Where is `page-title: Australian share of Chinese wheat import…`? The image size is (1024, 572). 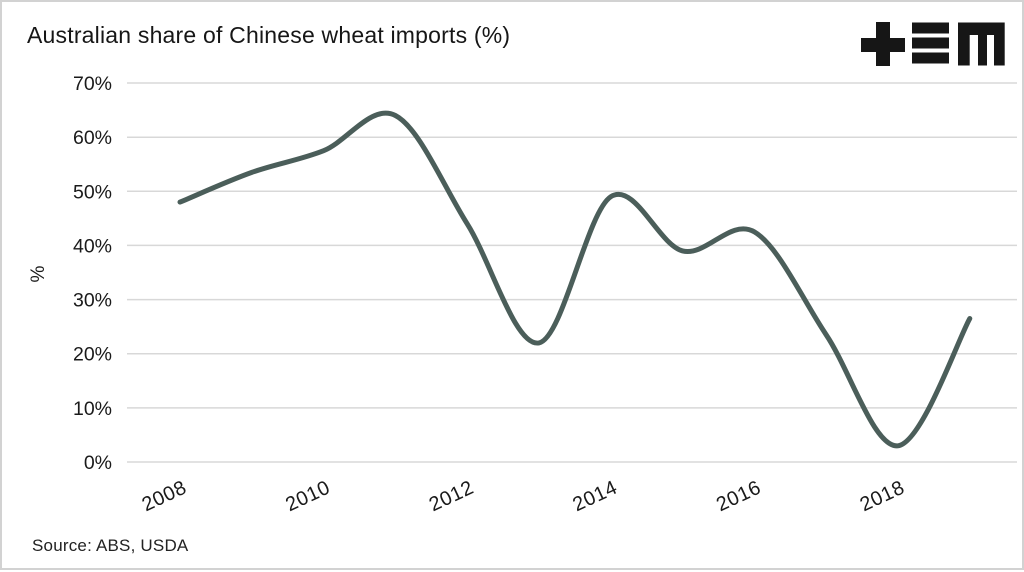 page-title: Australian share of Chinese wheat import… is located at coordinates (269, 35).